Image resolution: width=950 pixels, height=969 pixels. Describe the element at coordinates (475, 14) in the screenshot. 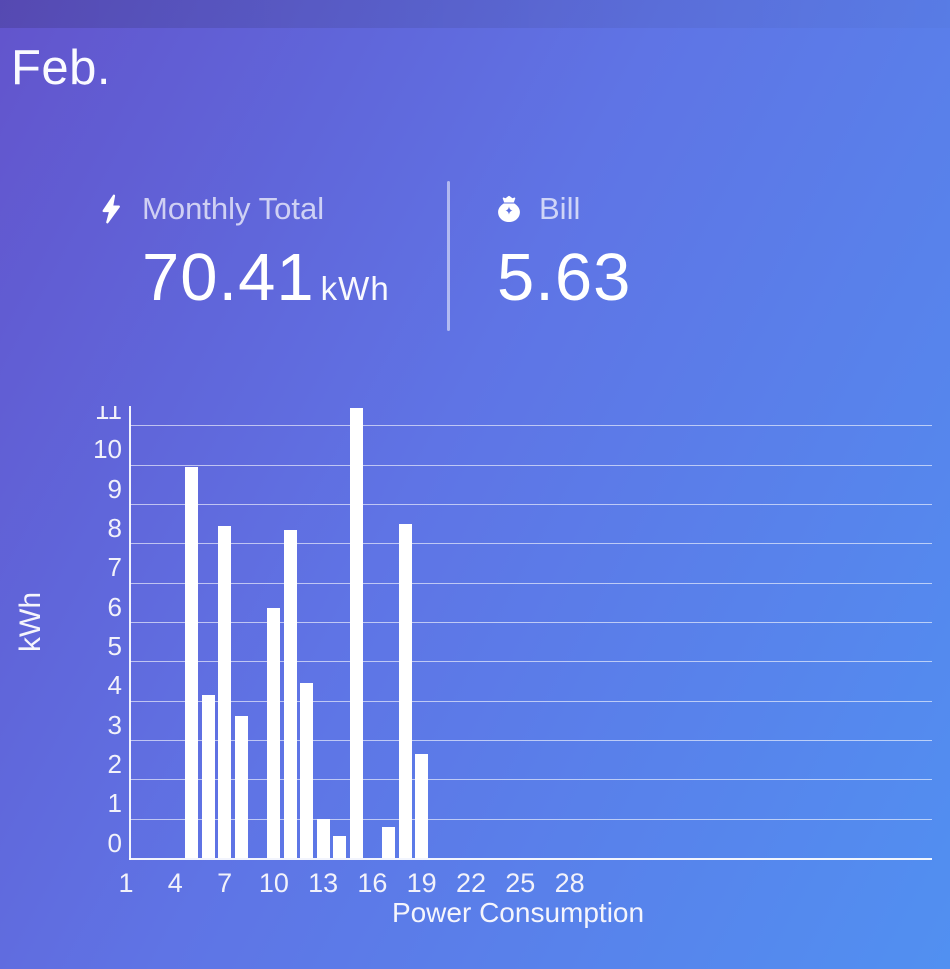

I see `statusbar-scrim` at that location.